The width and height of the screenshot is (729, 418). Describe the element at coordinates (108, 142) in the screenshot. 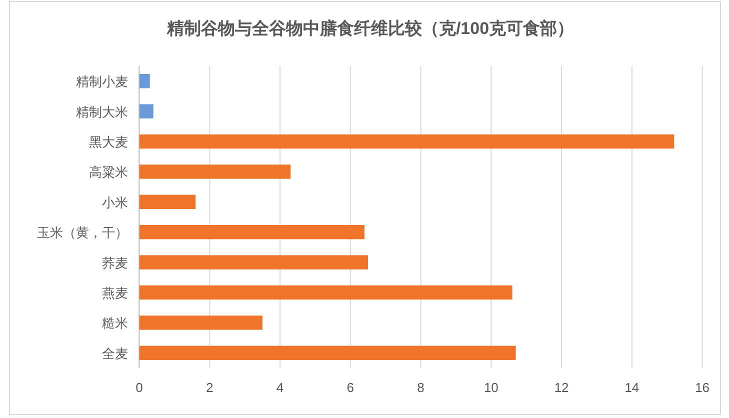

I see `y-tick-label: 黑大麦` at that location.